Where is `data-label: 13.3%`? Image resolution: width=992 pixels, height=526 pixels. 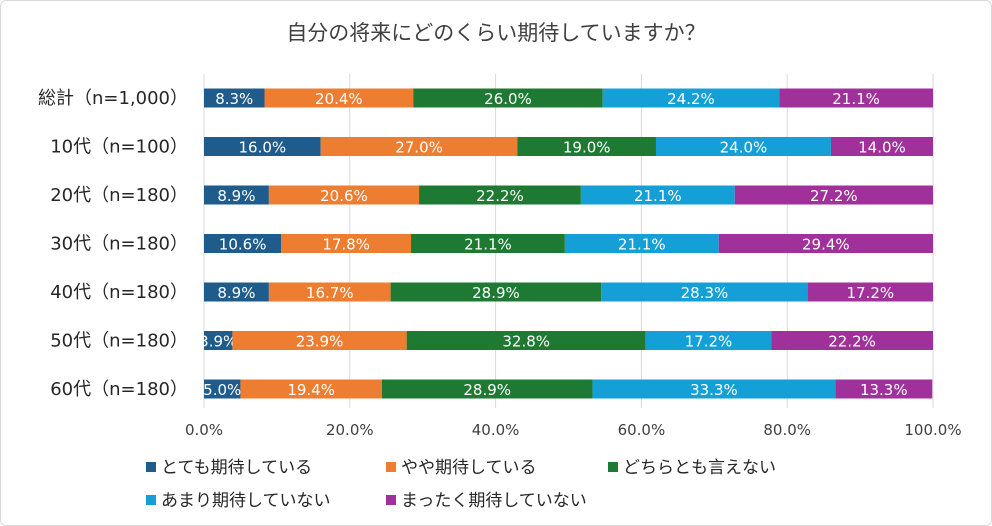
data-label: 13.3% is located at coordinates (884, 390).